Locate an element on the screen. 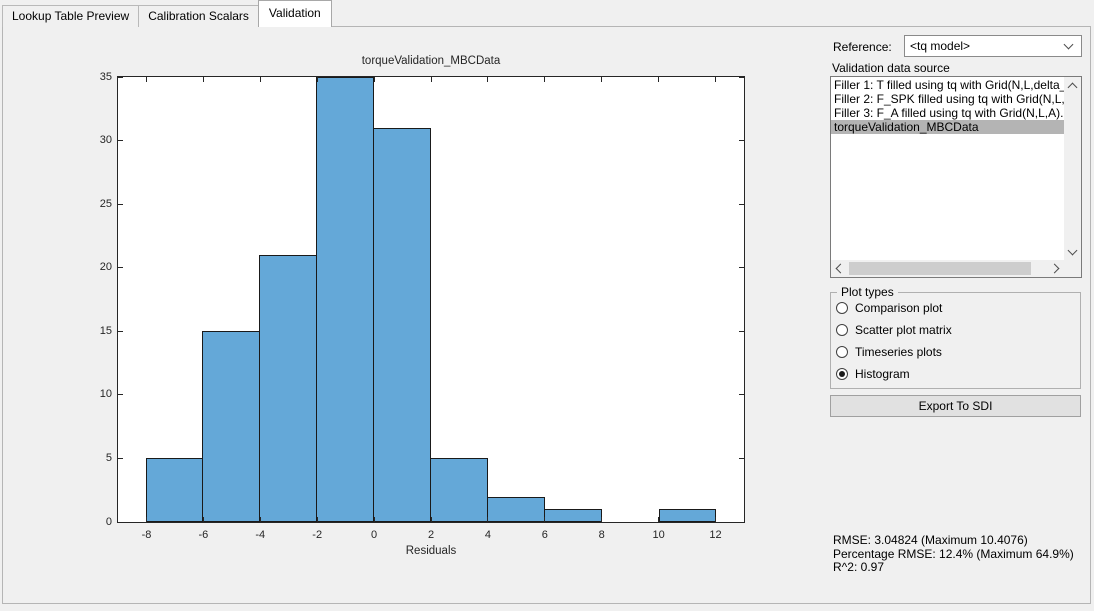  y-tick-label: 10 is located at coordinates (105, 394).